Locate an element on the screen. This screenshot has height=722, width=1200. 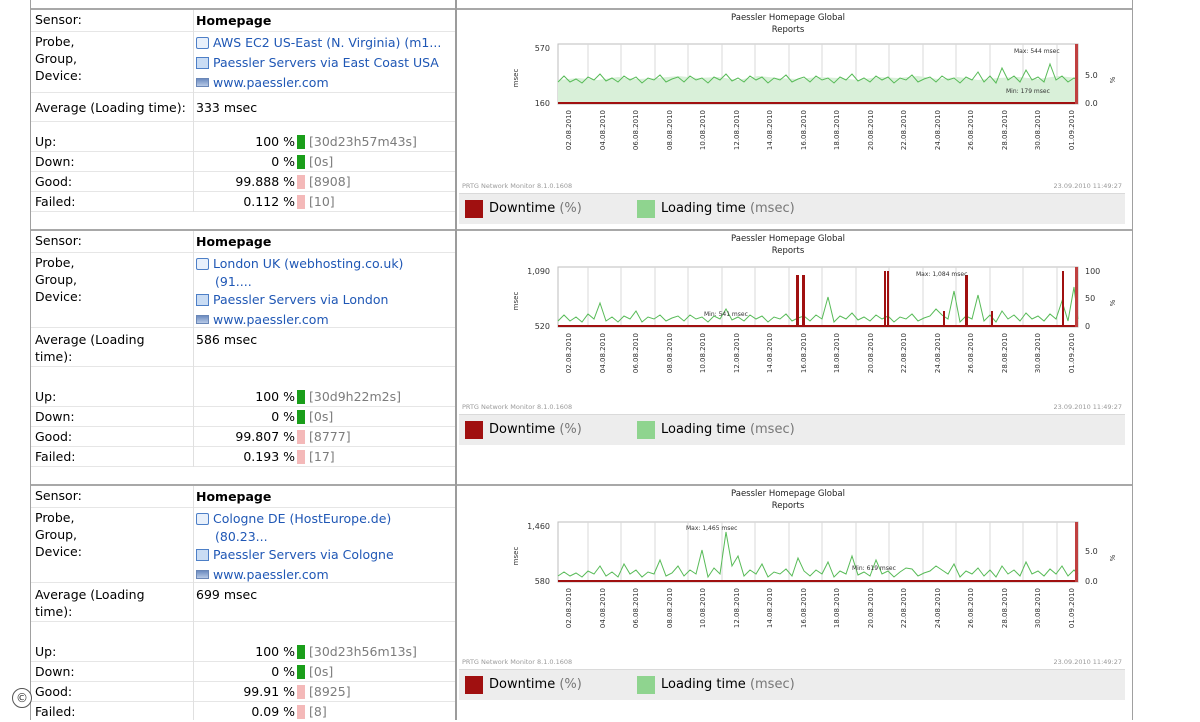
up-value: 100 % is located at coordinates (275, 396).